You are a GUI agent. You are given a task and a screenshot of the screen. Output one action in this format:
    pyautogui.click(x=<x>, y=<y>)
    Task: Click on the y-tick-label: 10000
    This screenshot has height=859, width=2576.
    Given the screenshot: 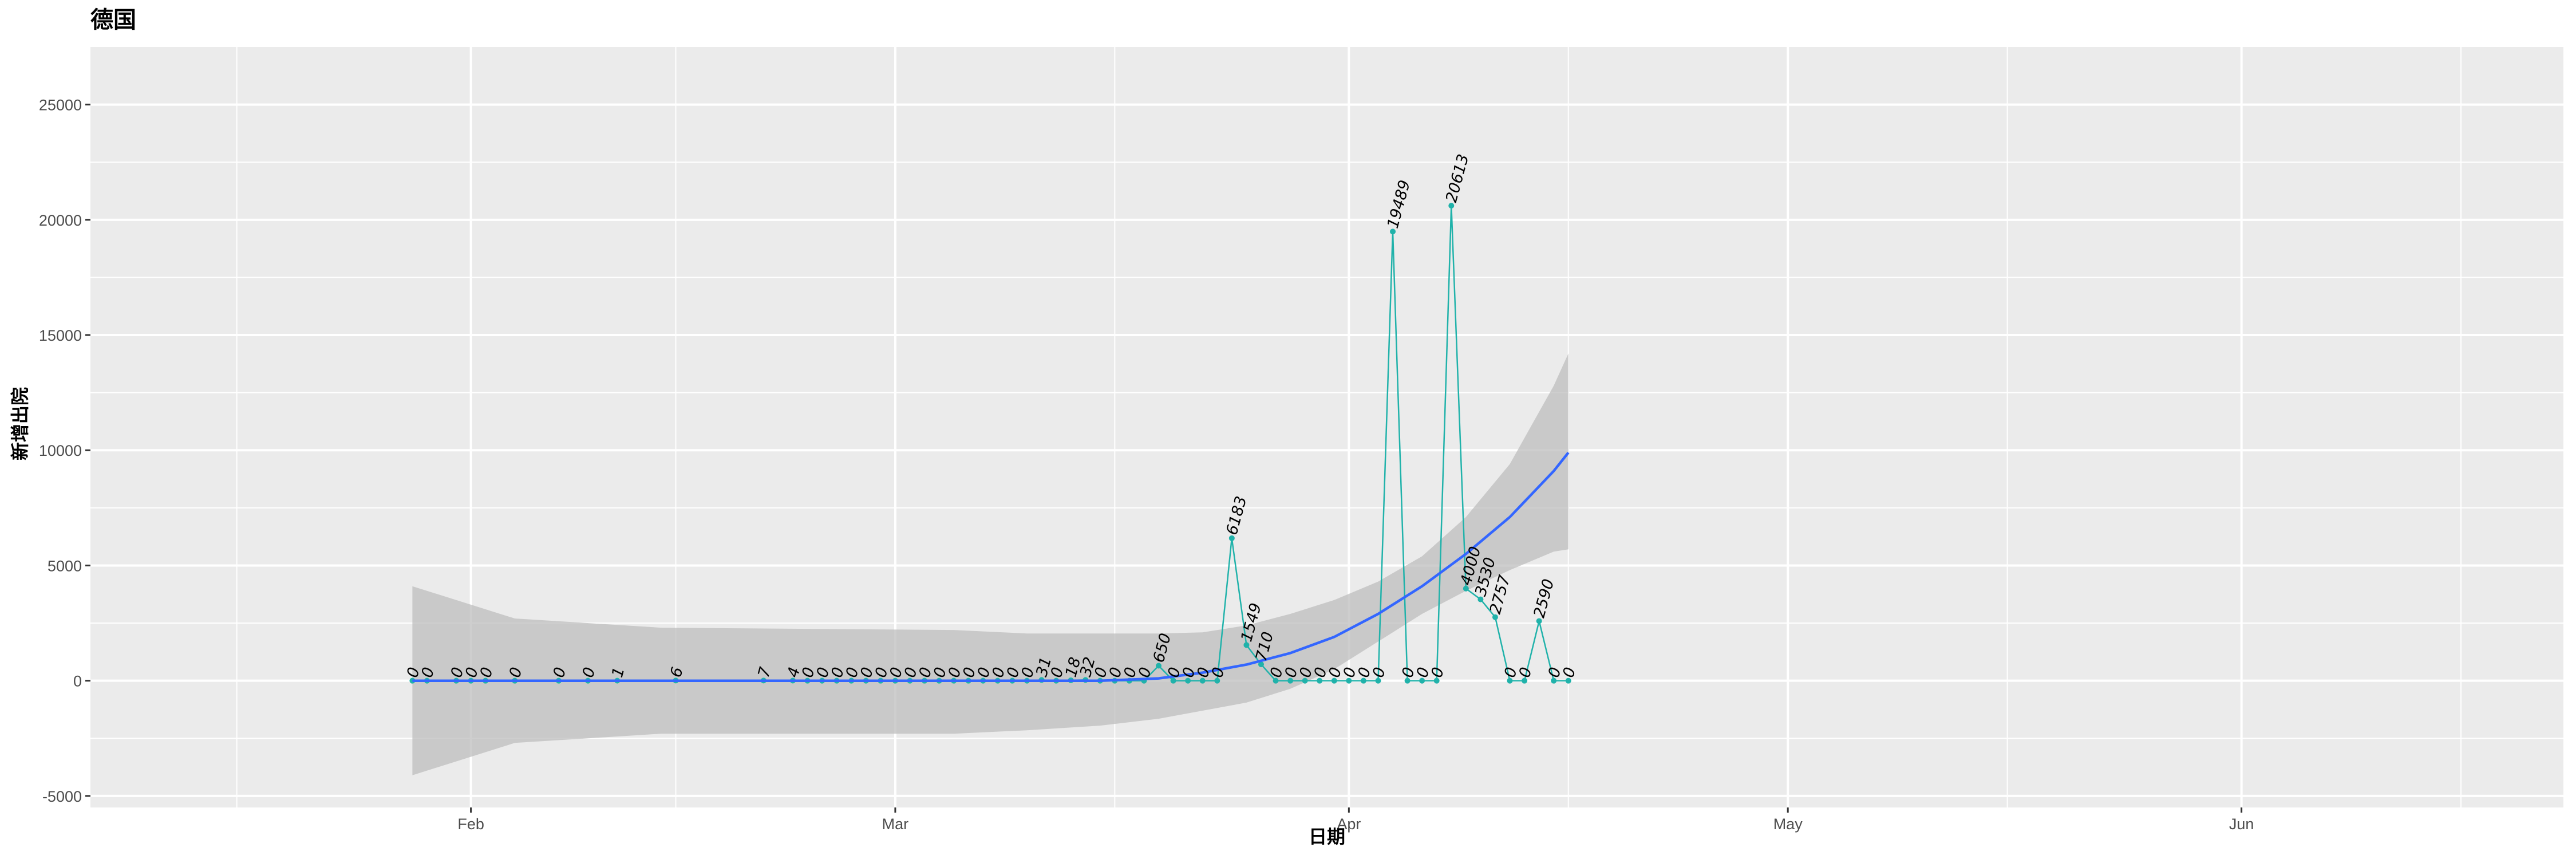 What is the action you would take?
    pyautogui.click(x=60, y=450)
    